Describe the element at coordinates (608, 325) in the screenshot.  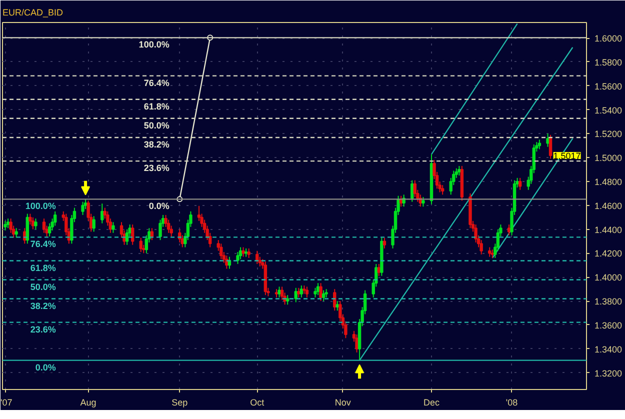
I see `y-tick-label: 1.3600` at that location.